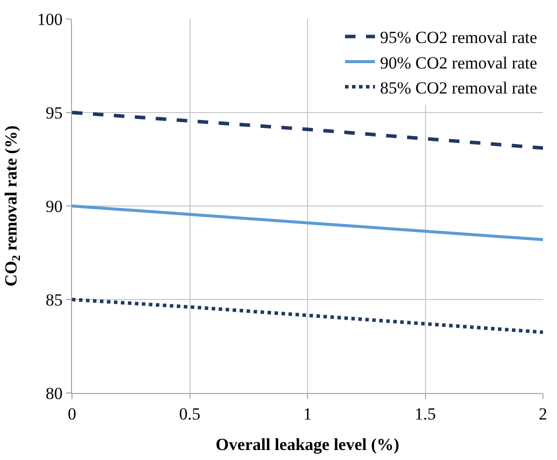 The image size is (557, 460). What do you see at coordinates (54, 300) in the screenshot?
I see `y-tick-label: 85` at bounding box center [54, 300].